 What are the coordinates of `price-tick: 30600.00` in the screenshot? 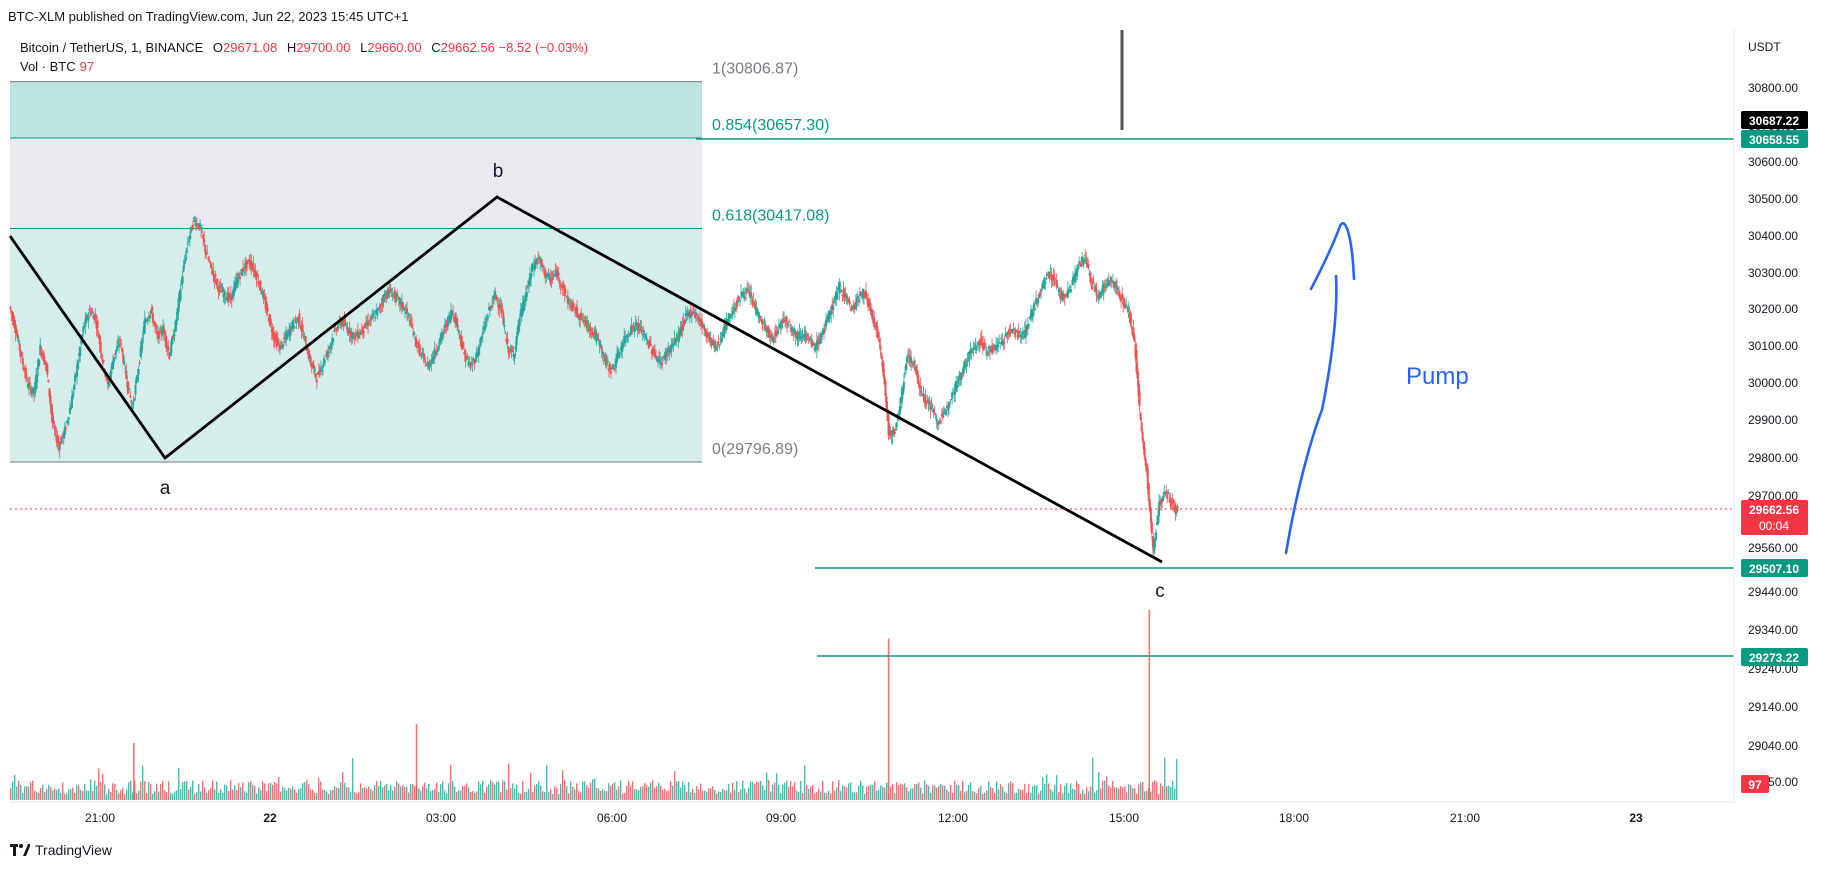 It's located at (1773, 162).